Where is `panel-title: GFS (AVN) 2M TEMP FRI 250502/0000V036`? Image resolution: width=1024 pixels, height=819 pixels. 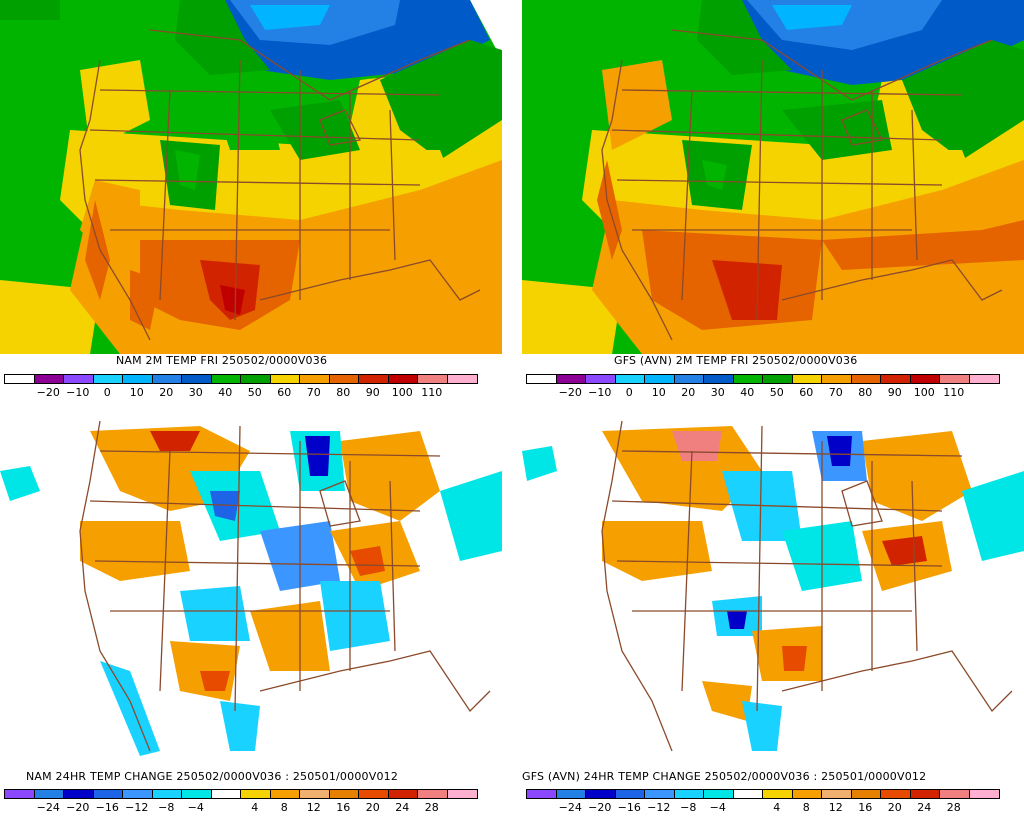
panel-title: GFS (AVN) 2M TEMP FRI 250502/0000V036 is located at coordinates (736, 360).